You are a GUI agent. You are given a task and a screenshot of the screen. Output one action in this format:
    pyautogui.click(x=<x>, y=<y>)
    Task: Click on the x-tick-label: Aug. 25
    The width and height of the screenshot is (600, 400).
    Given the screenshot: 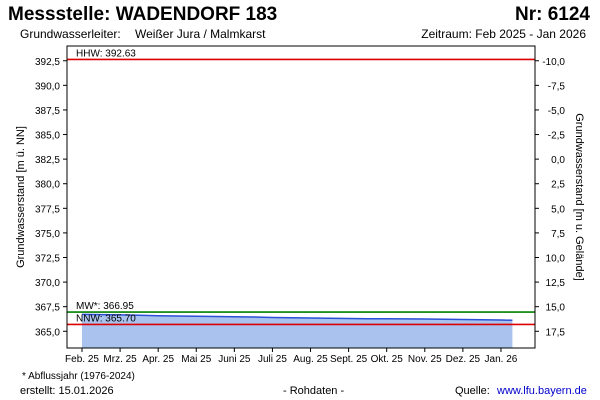 What is the action you would take?
    pyautogui.click(x=310, y=359)
    